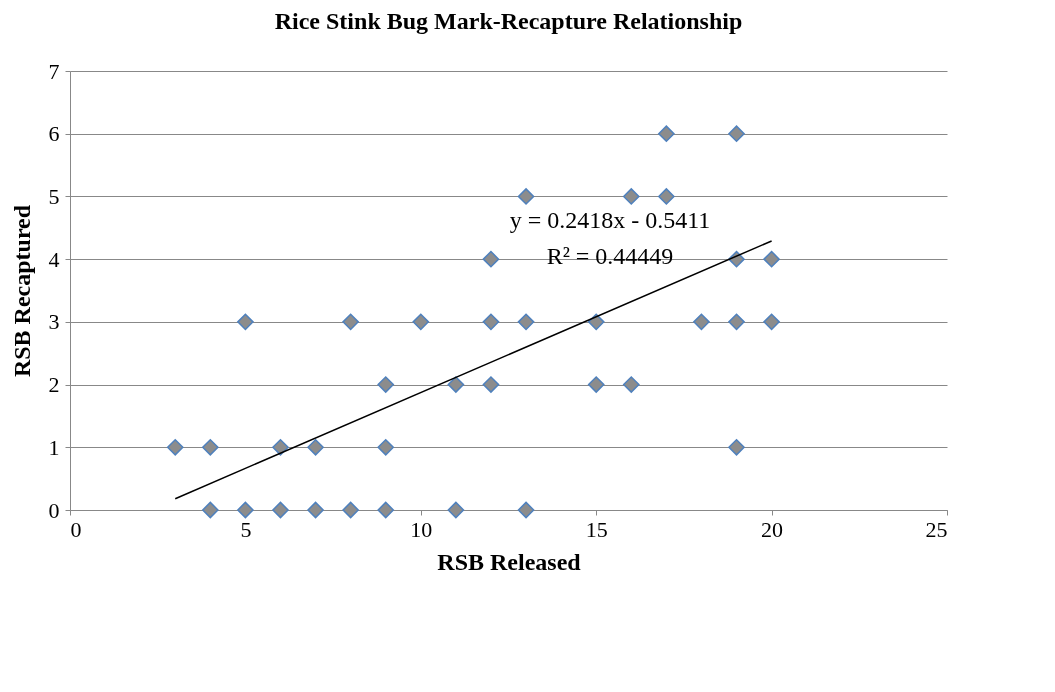 Image resolution: width=1055 pixels, height=692 pixels. What do you see at coordinates (246, 529) in the screenshot?
I see `x-tick-label: 5` at bounding box center [246, 529].